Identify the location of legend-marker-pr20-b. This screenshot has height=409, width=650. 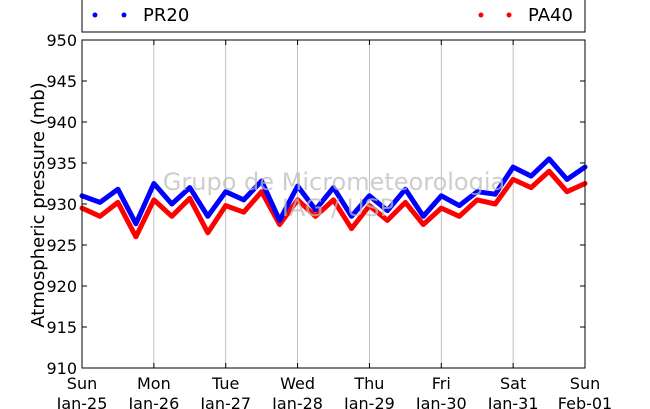
(124, 15).